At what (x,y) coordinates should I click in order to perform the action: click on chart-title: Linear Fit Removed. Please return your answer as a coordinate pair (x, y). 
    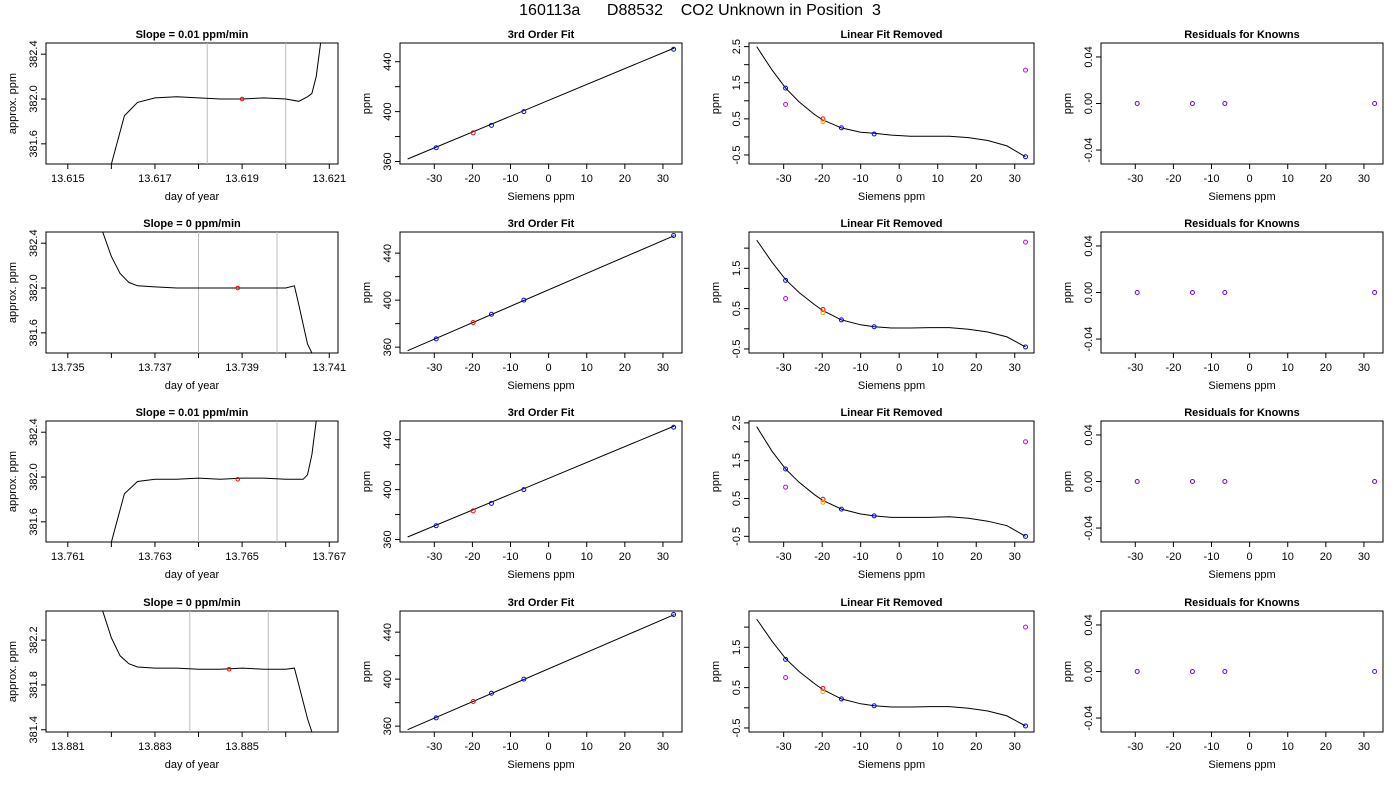
    Looking at the image, I should click on (891, 224).